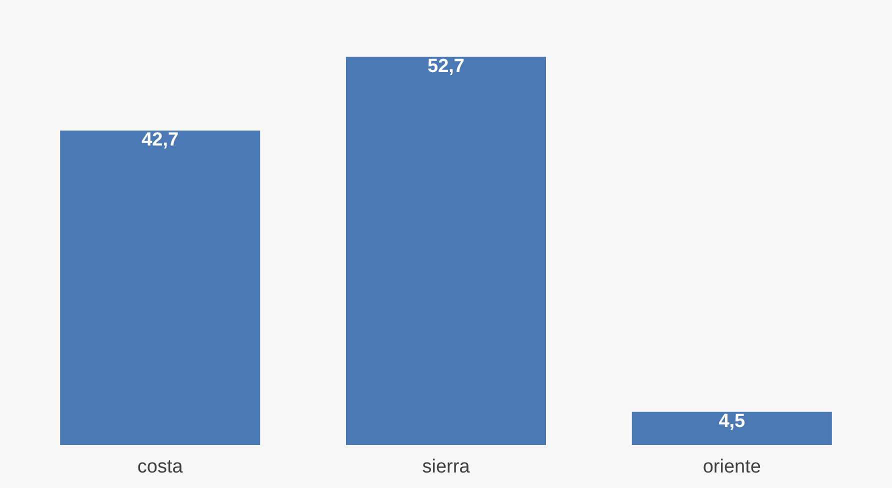 The height and width of the screenshot is (488, 892). What do you see at coordinates (446, 66) in the screenshot?
I see `data-label: 52,7` at bounding box center [446, 66].